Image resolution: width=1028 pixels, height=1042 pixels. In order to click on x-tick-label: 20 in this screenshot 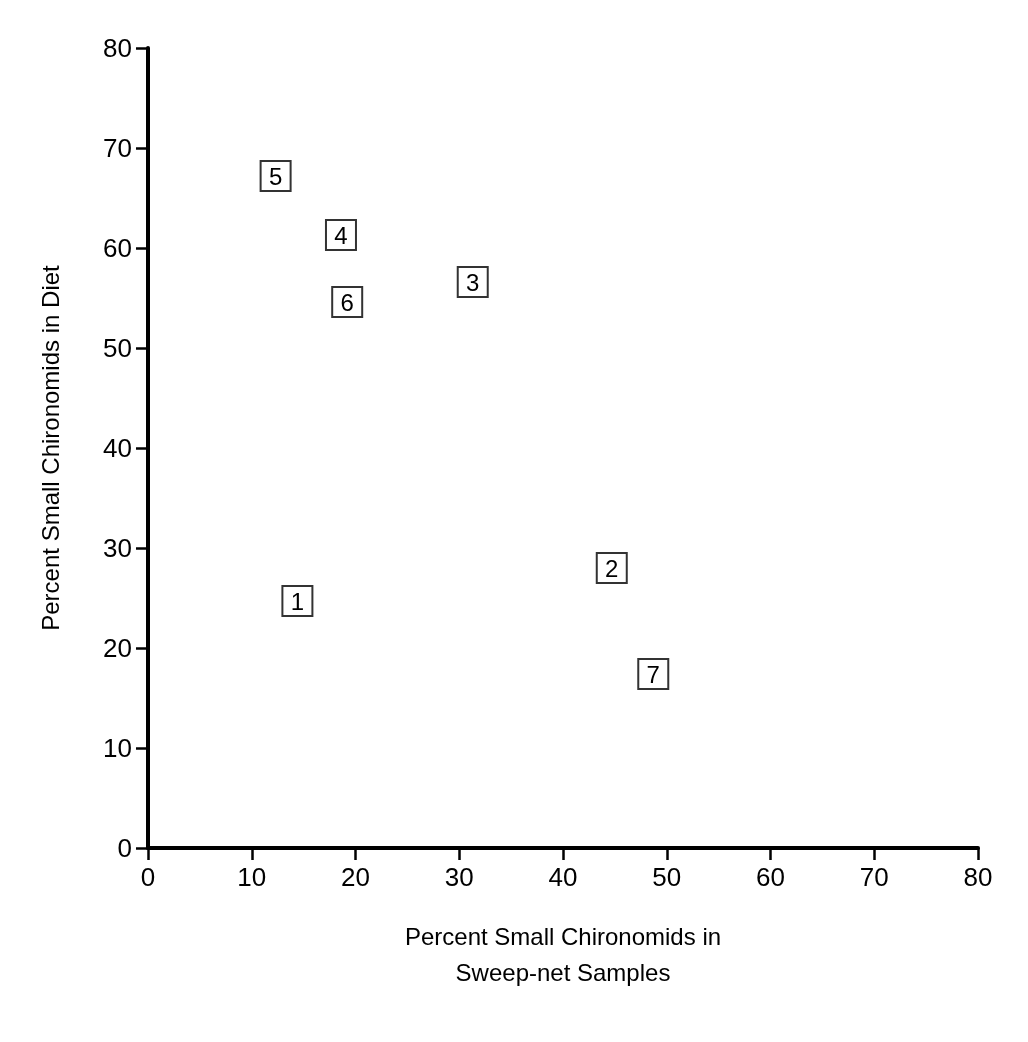, I will do `click(355, 877)`.